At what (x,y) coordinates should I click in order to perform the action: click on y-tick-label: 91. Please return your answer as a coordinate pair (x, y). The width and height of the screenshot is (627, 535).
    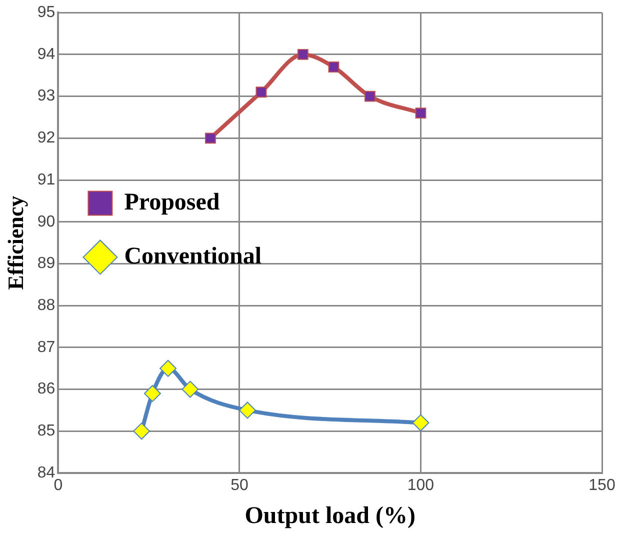
    Looking at the image, I should click on (46, 179).